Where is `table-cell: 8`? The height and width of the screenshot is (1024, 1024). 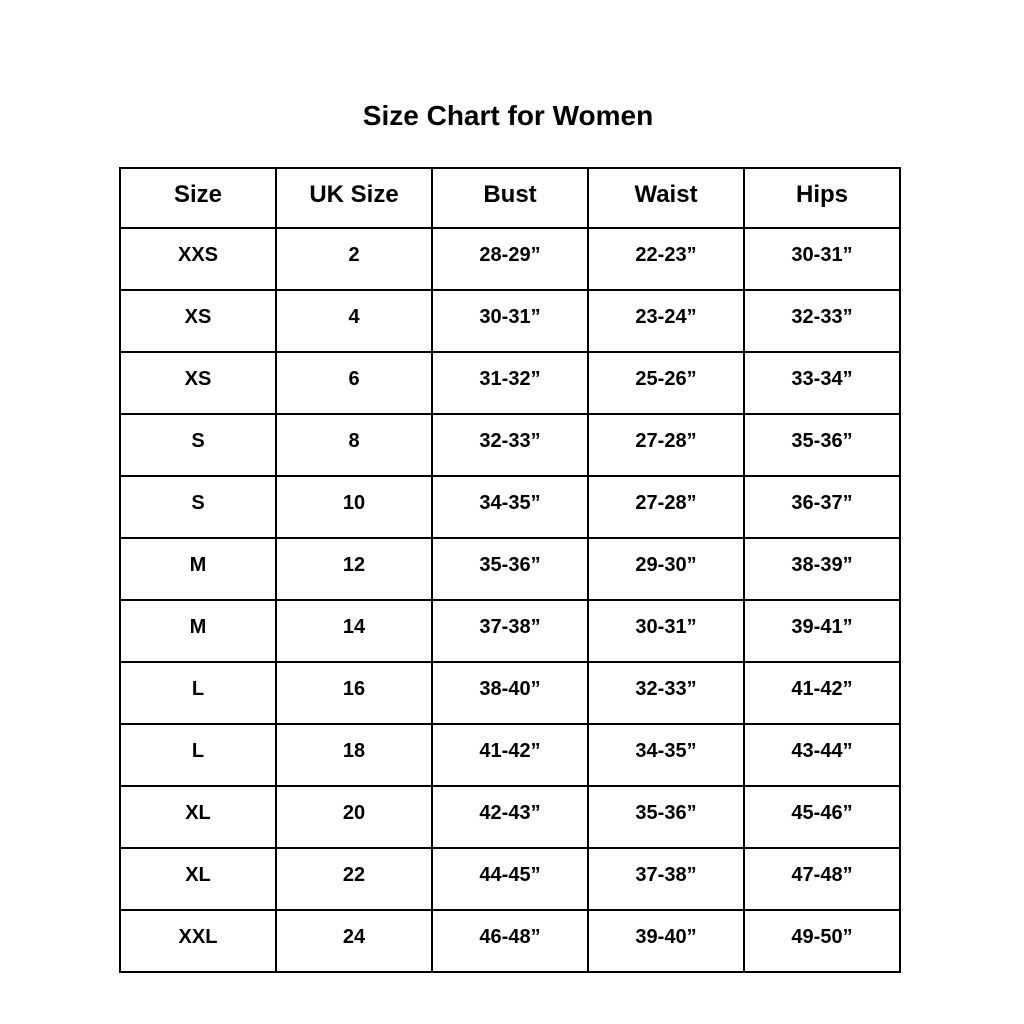 table-cell: 8 is located at coordinates (354, 445).